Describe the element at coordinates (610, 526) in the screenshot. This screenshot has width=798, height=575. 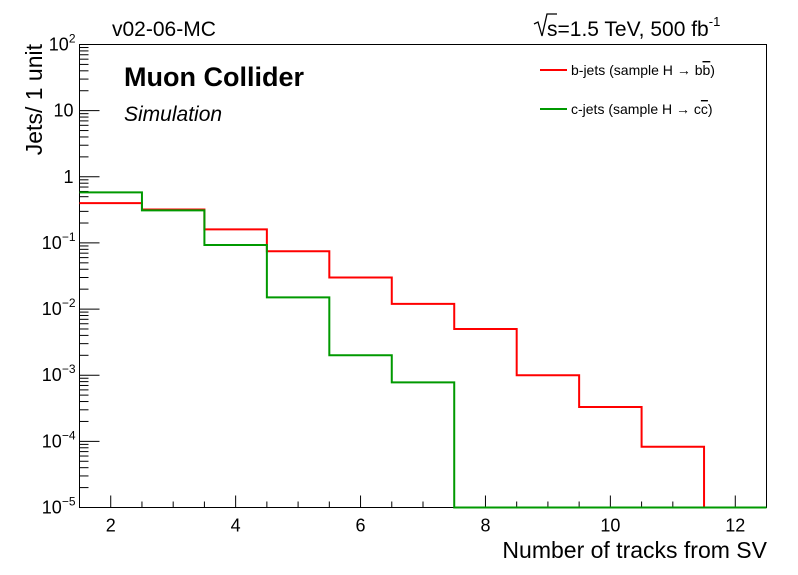
I see `x-tick-label: 10` at that location.